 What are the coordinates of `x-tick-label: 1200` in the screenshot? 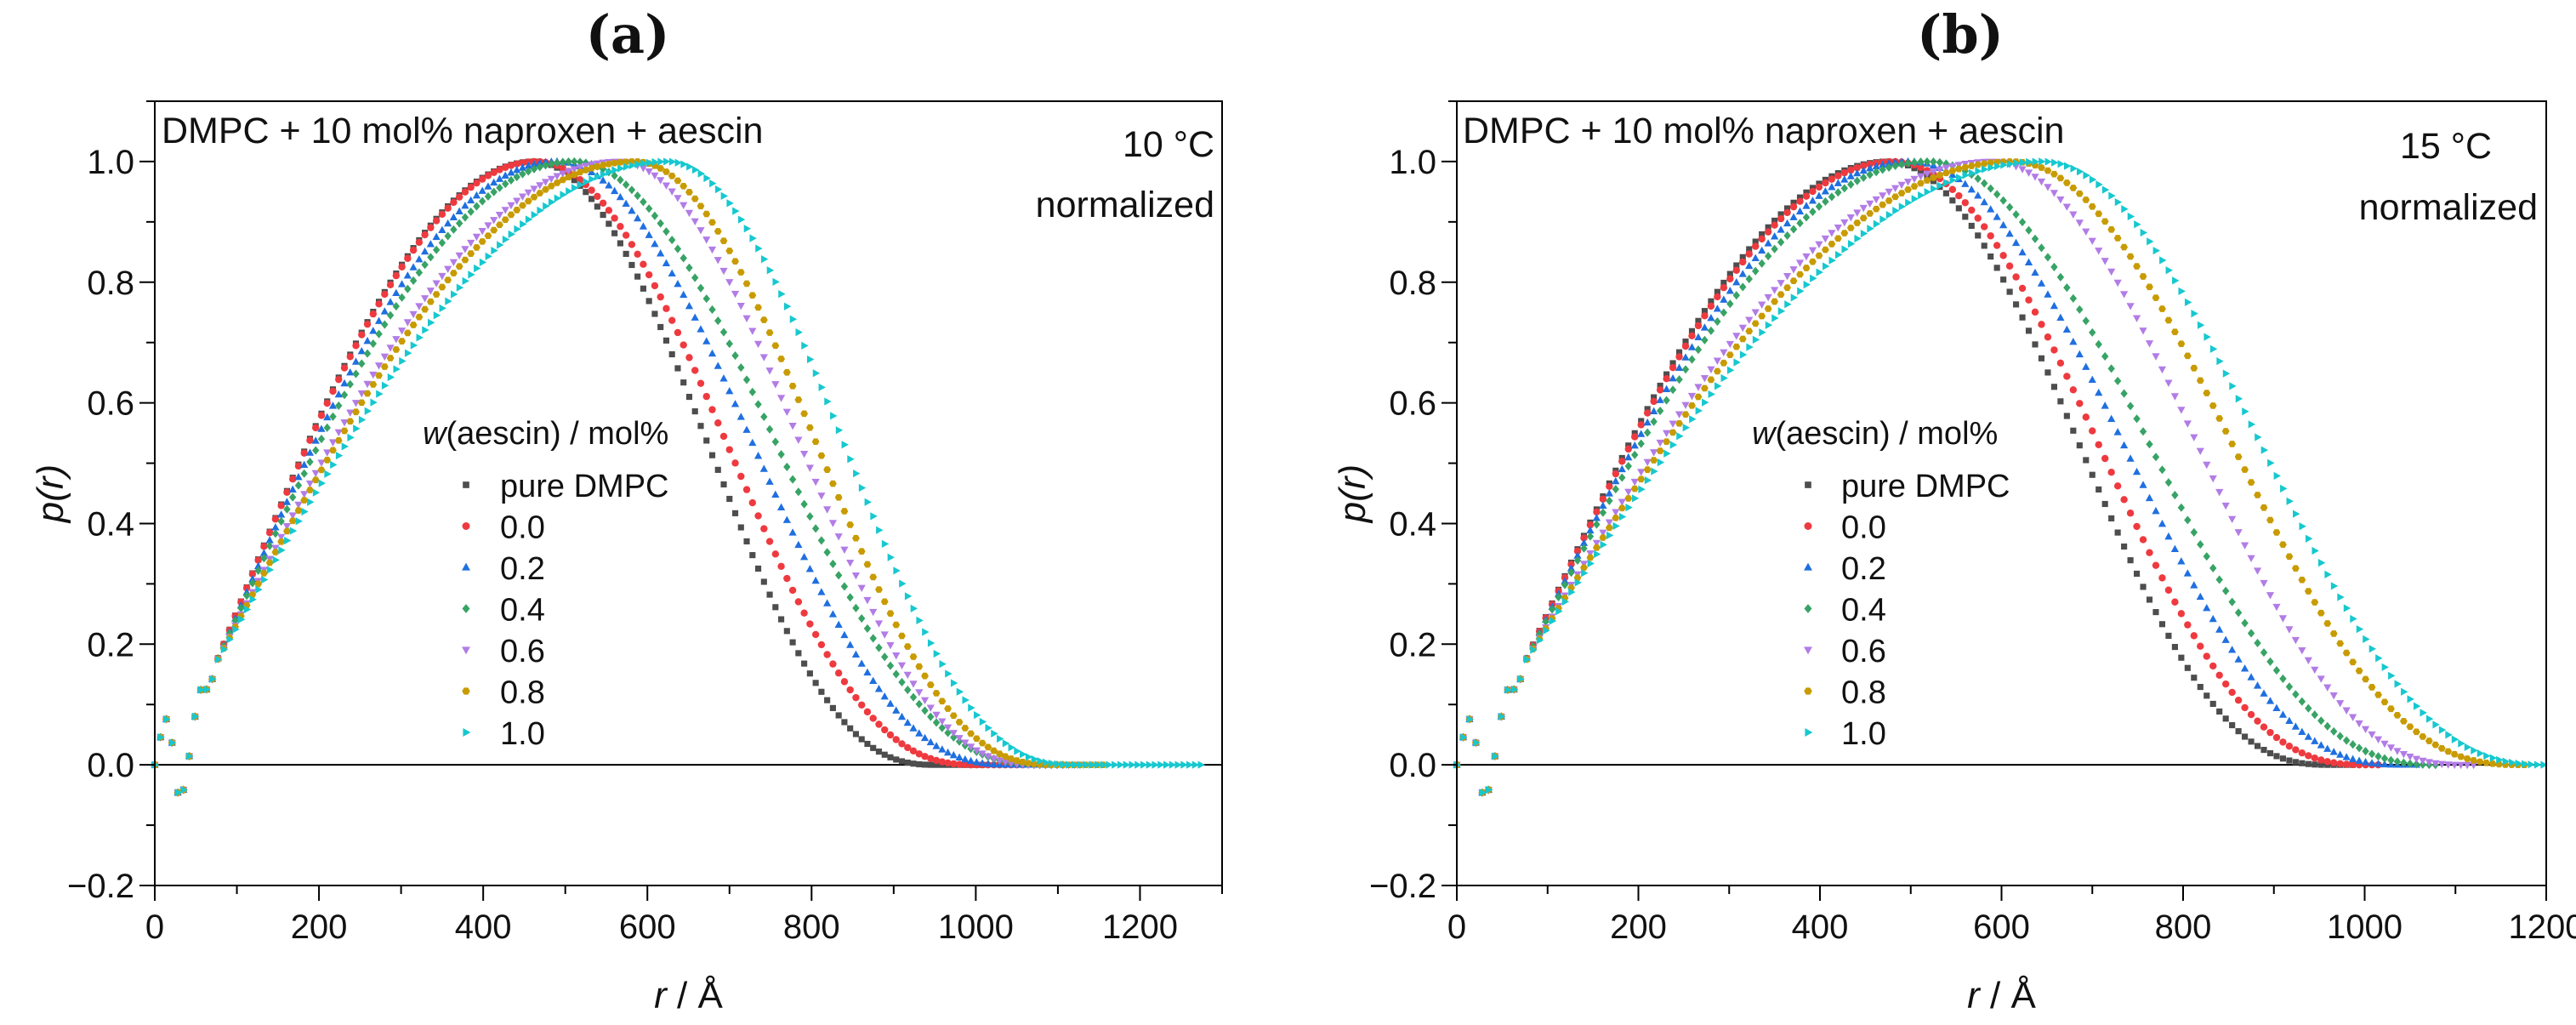 It's located at (1140, 927).